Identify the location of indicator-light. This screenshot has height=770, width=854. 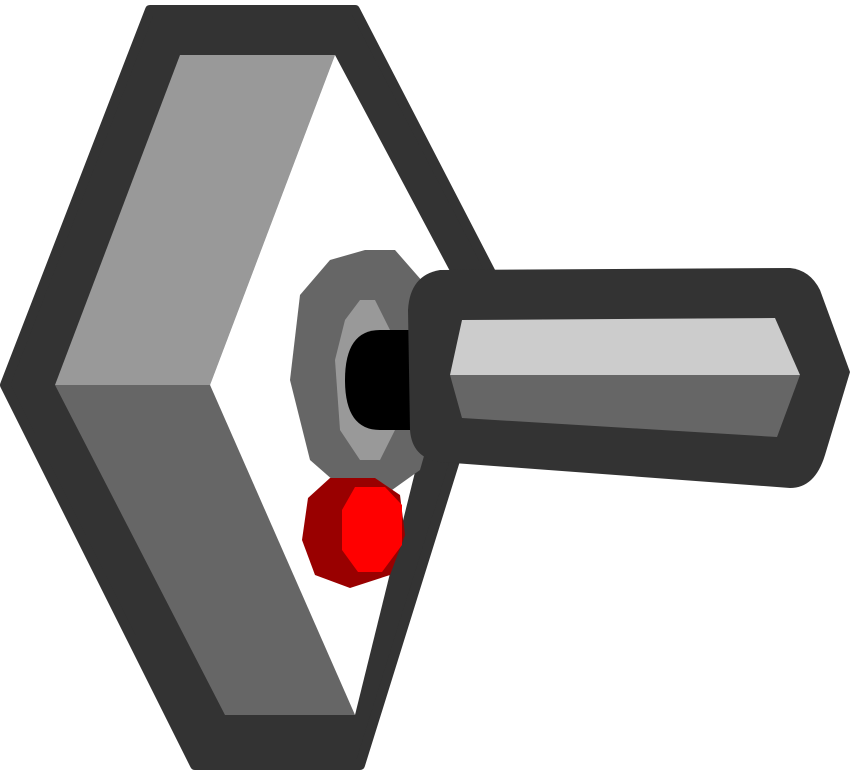
(372, 529).